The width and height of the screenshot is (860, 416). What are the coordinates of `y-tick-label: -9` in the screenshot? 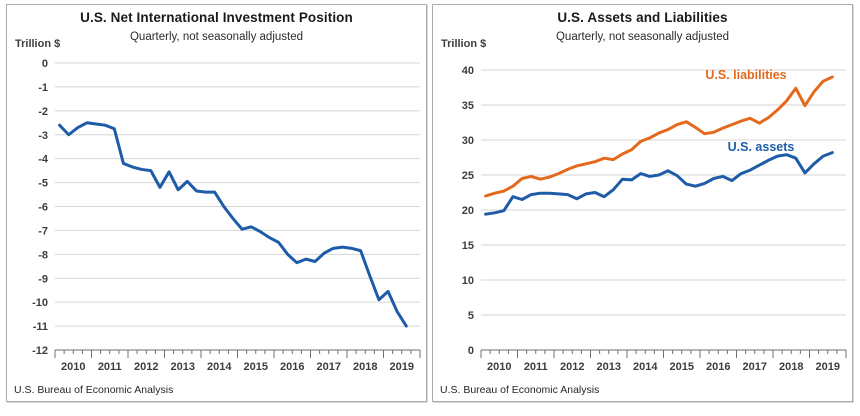 It's located at (43, 279).